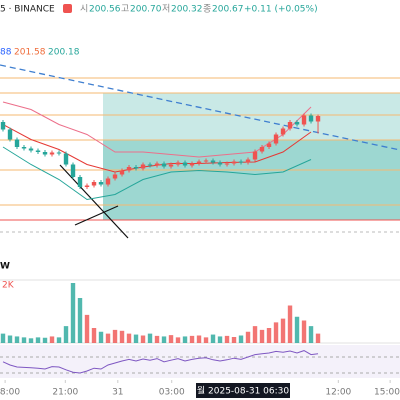 This screenshot has width=400, height=400. What do you see at coordinates (166, 9) in the screenshot?
I see `legend-label: 저` at bounding box center [166, 9].